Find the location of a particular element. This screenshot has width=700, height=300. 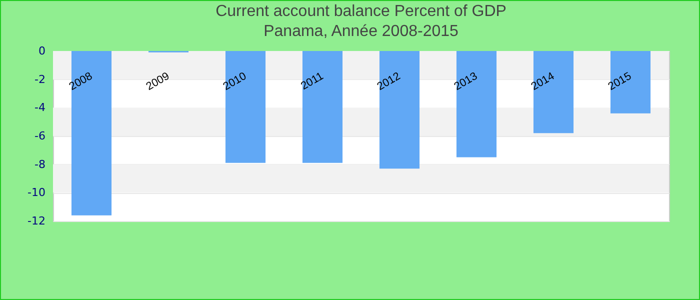

x-tick-label: 2015 is located at coordinates (620, 81).